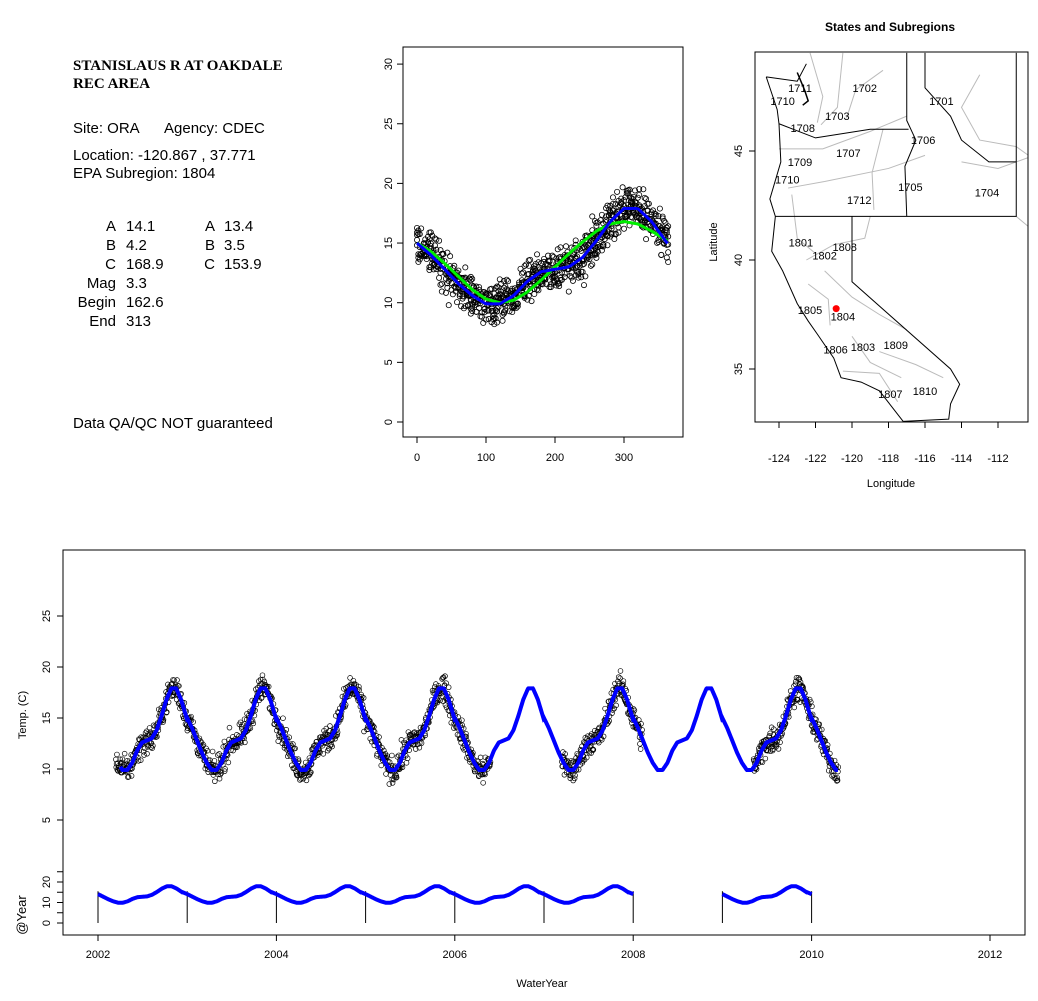 The image size is (1038, 1001). I want to click on region-label: 1706, so click(923, 141).